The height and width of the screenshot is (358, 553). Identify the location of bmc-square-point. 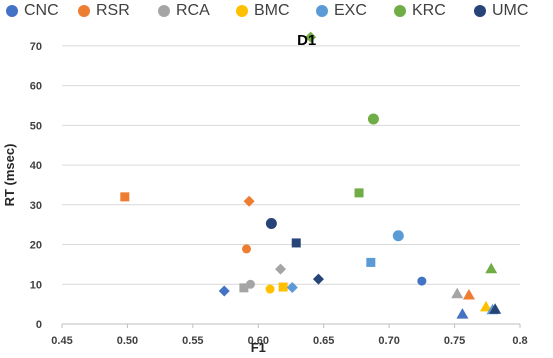
(283, 287).